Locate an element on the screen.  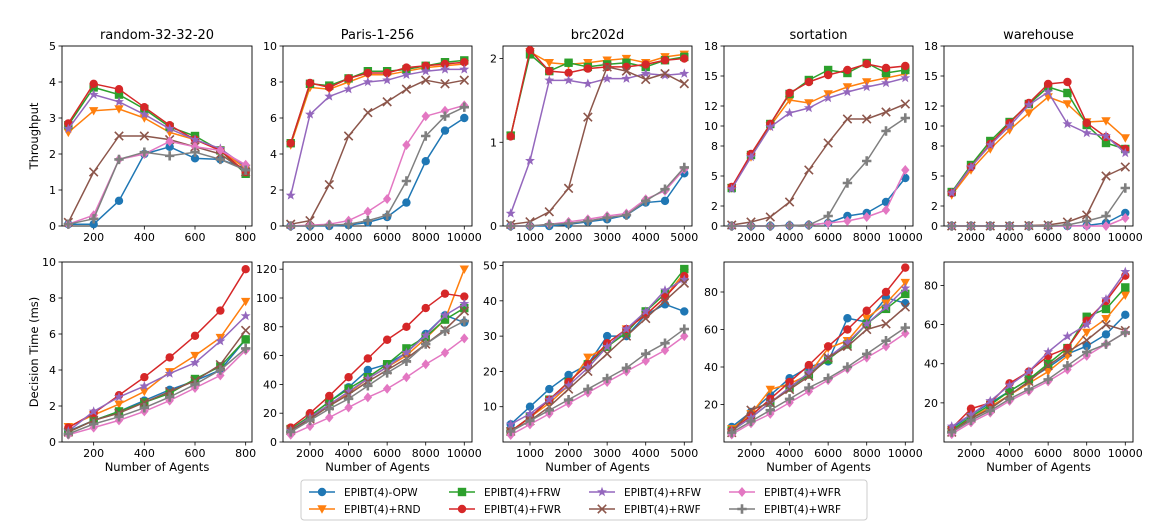
legend-box is located at coordinates (584, 500).